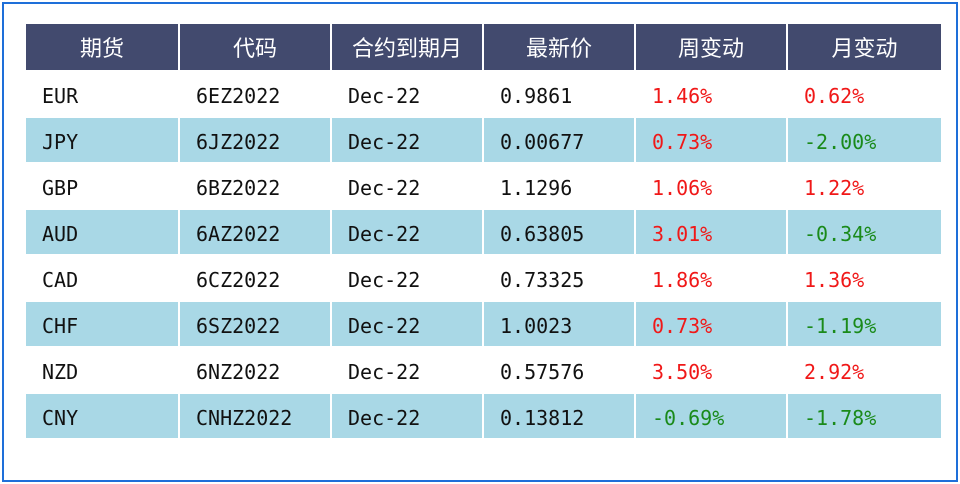 The width and height of the screenshot is (960, 484). What do you see at coordinates (864, 47) in the screenshot?
I see `header-monthly-change: 月变动` at bounding box center [864, 47].